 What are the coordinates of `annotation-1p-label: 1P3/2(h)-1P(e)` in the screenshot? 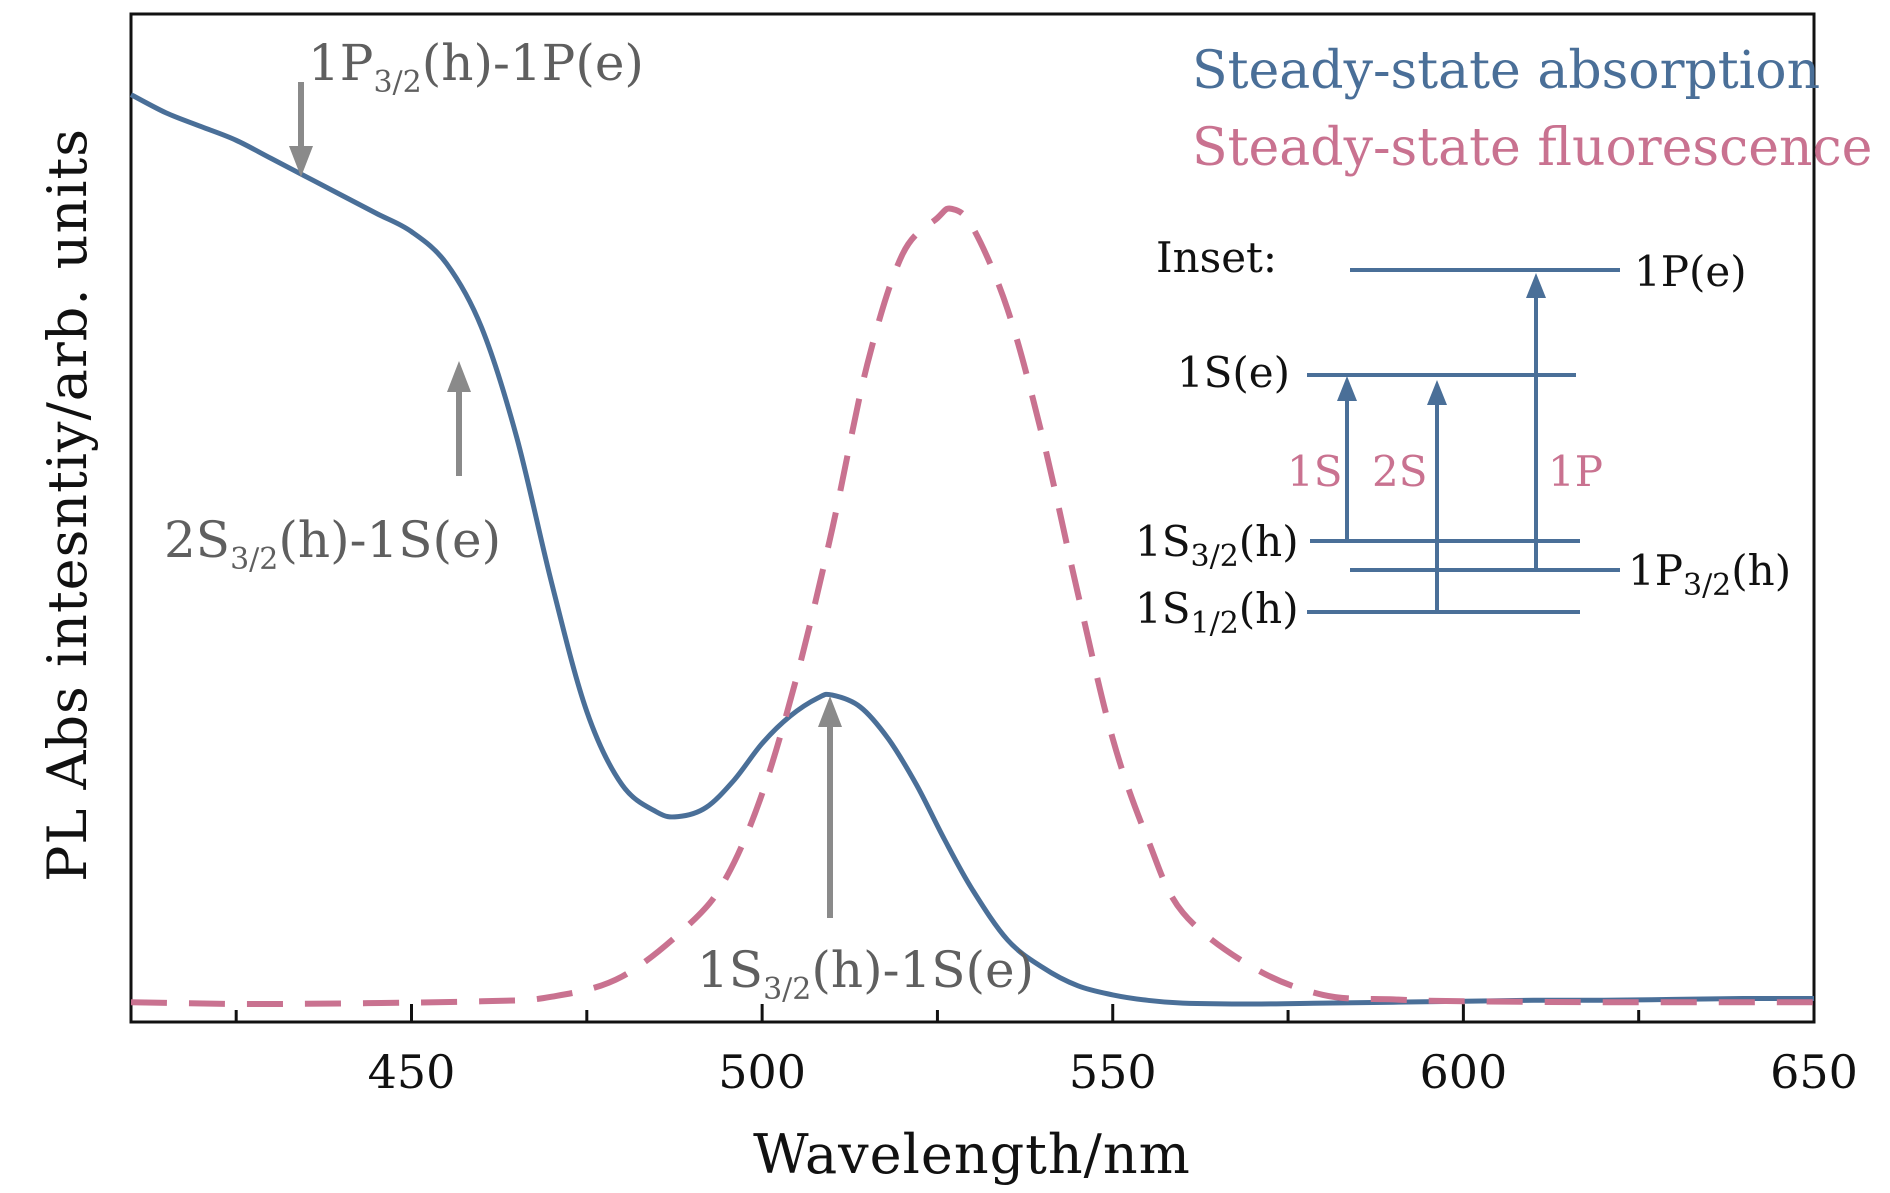 It's located at (476, 67).